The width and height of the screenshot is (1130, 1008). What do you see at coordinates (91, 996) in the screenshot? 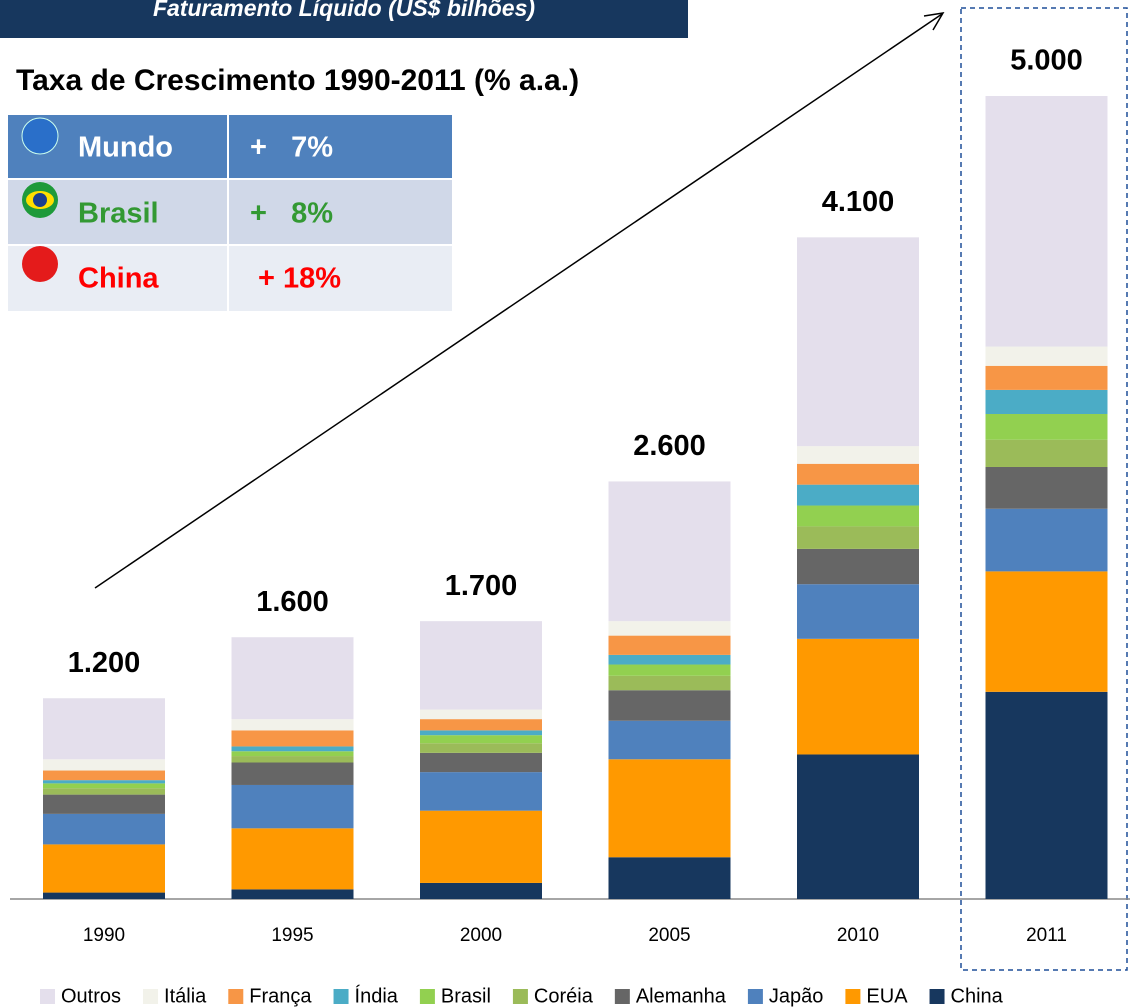
I see `legend-label: Outros` at bounding box center [91, 996].